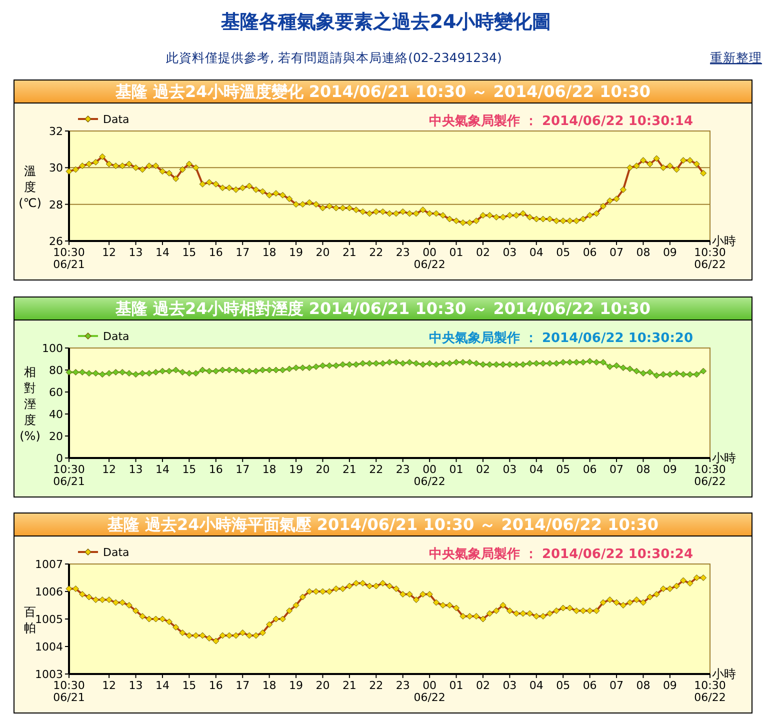  Describe the element at coordinates (56, 168) in the screenshot. I see `y-tick-label: 30` at that location.